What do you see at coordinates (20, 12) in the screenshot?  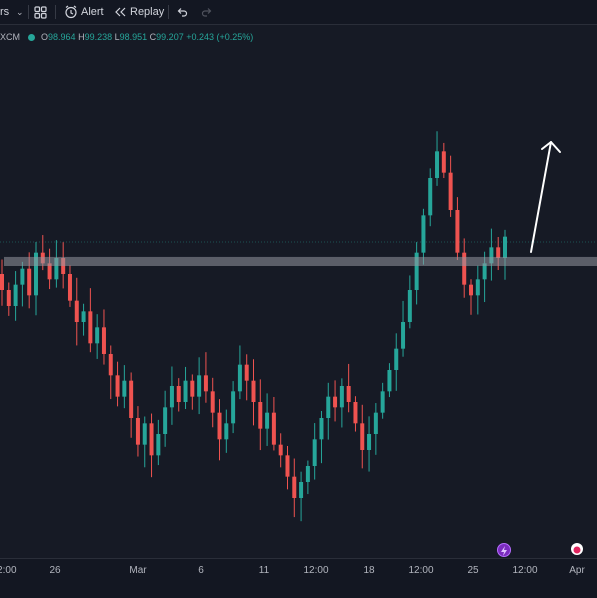 I see `chevron-down-icon: ⌄` at bounding box center [20, 12].